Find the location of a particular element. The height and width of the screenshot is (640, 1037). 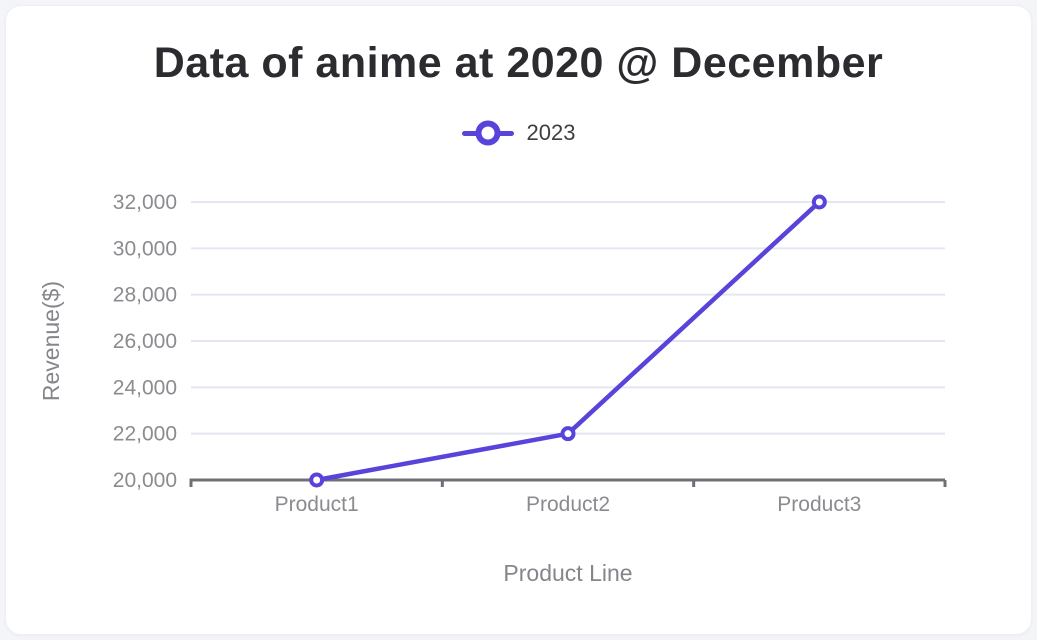

x-tick-label: Product3 is located at coordinates (819, 504).